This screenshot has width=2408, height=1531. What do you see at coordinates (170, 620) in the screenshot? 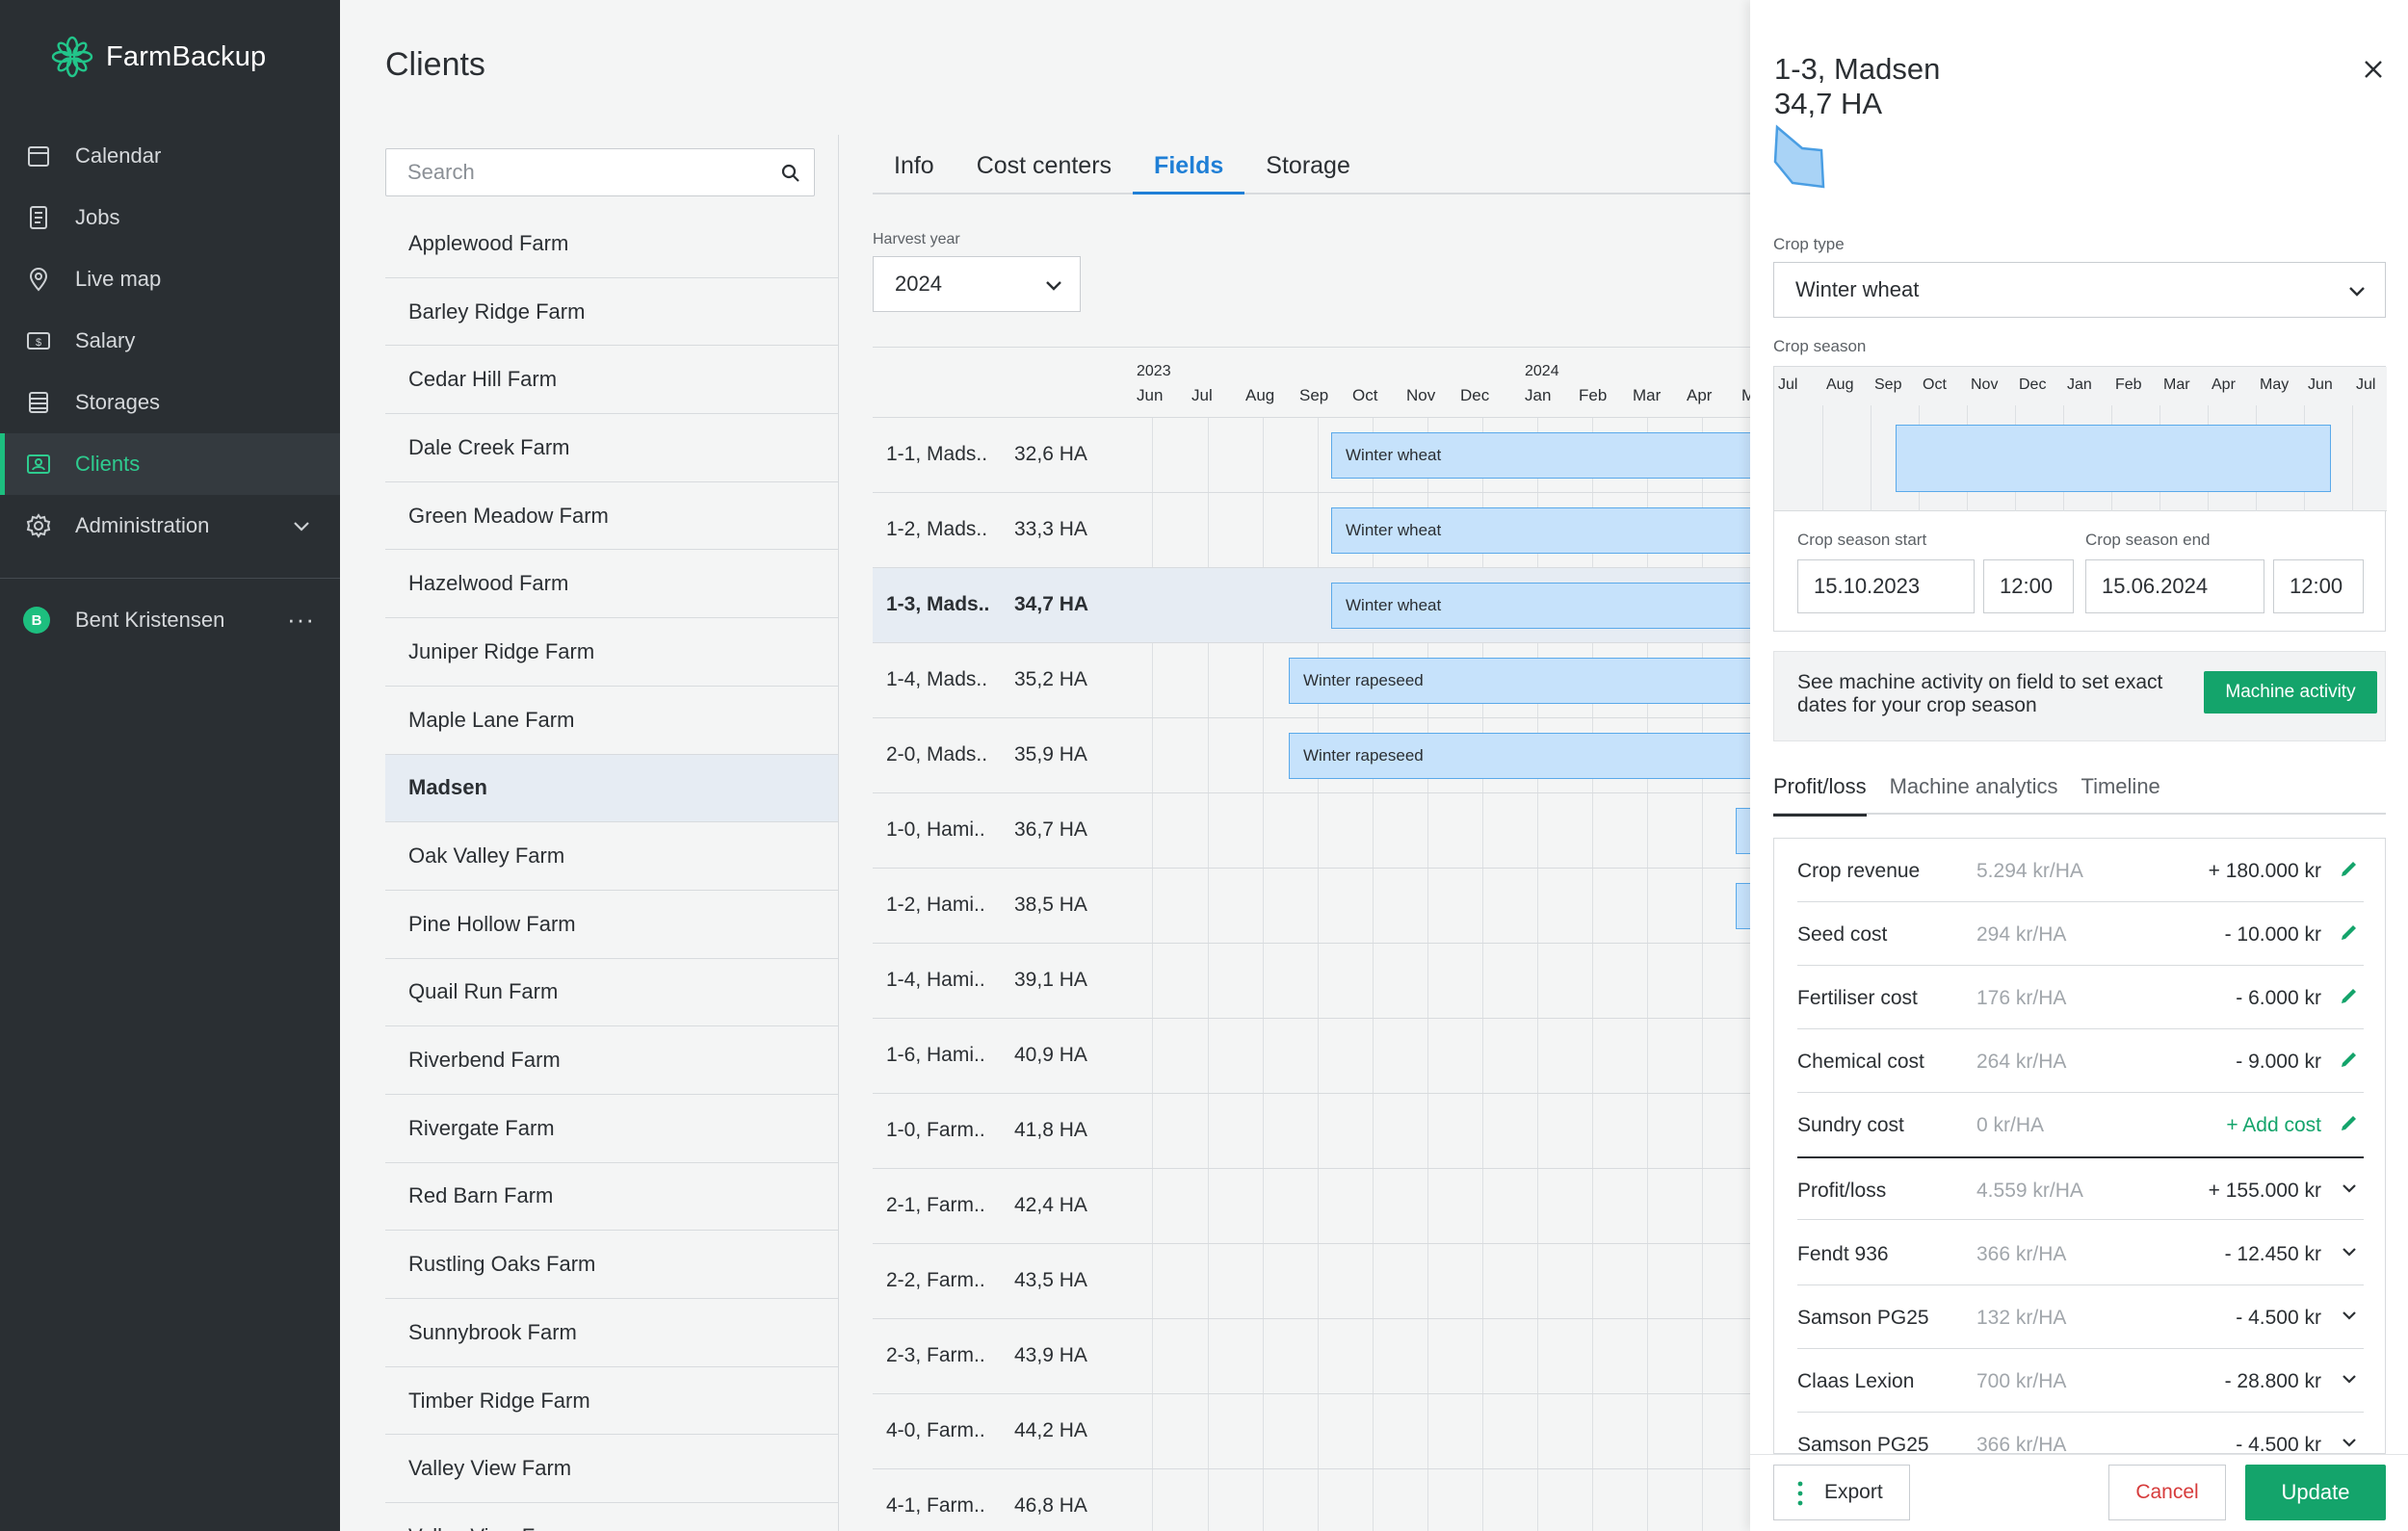
I see `user-menu: B Bent Kristensen ···` at bounding box center [170, 620].